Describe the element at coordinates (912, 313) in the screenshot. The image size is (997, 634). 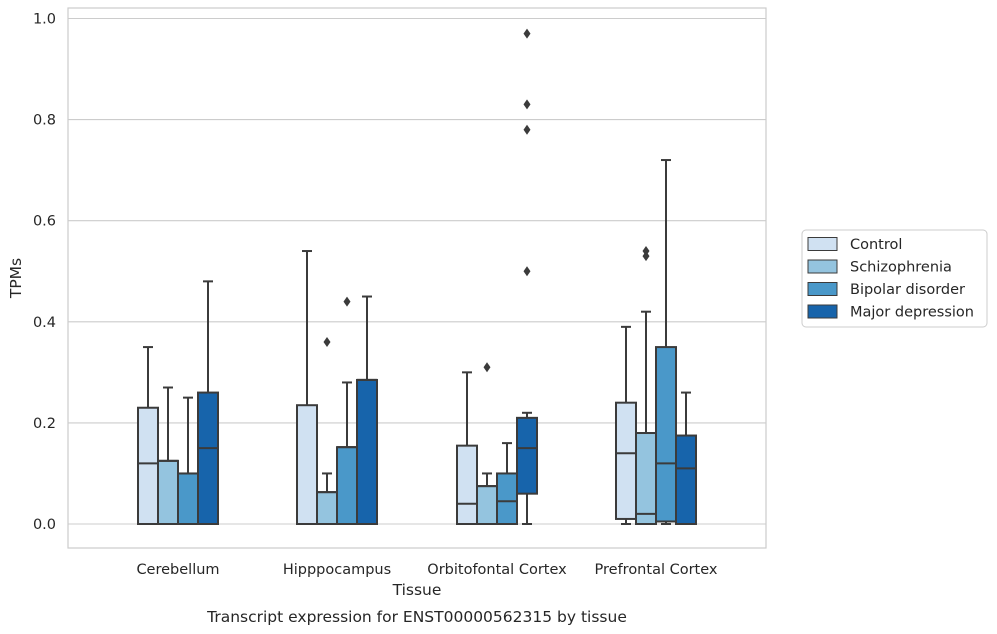
I see `legend-label: Major depression` at that location.